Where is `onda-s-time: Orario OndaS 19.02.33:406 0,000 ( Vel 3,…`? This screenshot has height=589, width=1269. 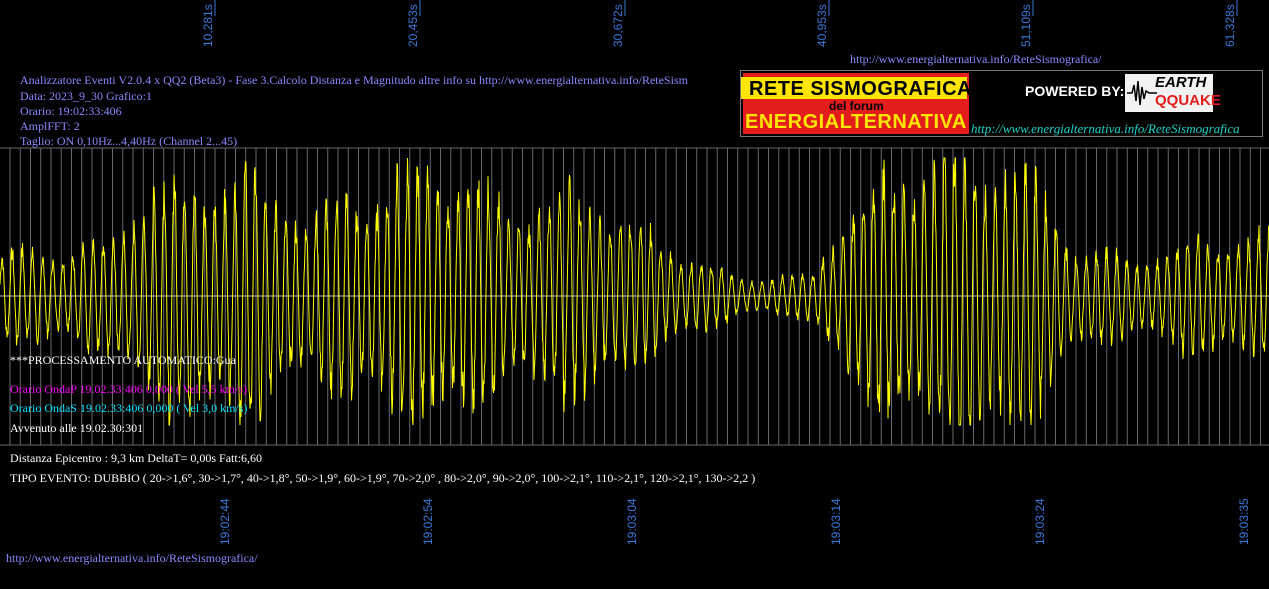
onda-s-time: Orario OndaS 19.02.33:406 0,000 ( Vel 3,… is located at coordinates (129, 408).